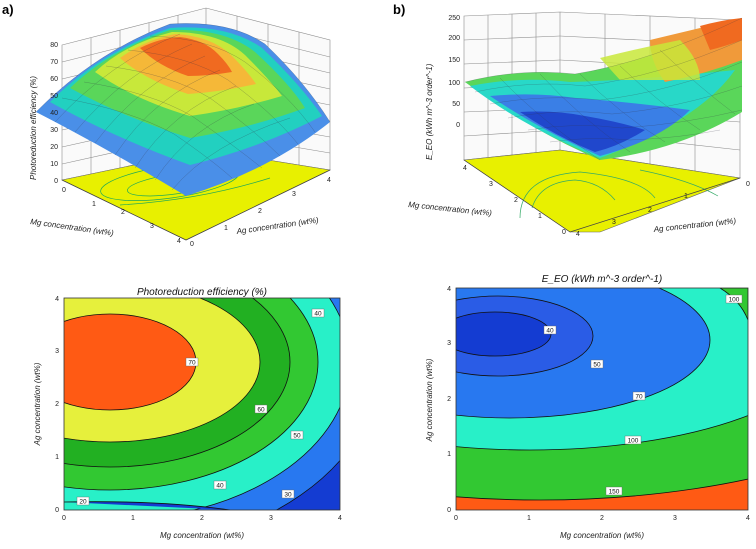 Image resolution: width=756 pixels, height=549 pixels. What do you see at coordinates (514, 200) in the screenshot?
I see `surface-b-yticks: 4 3 2 1 0` at bounding box center [514, 200].